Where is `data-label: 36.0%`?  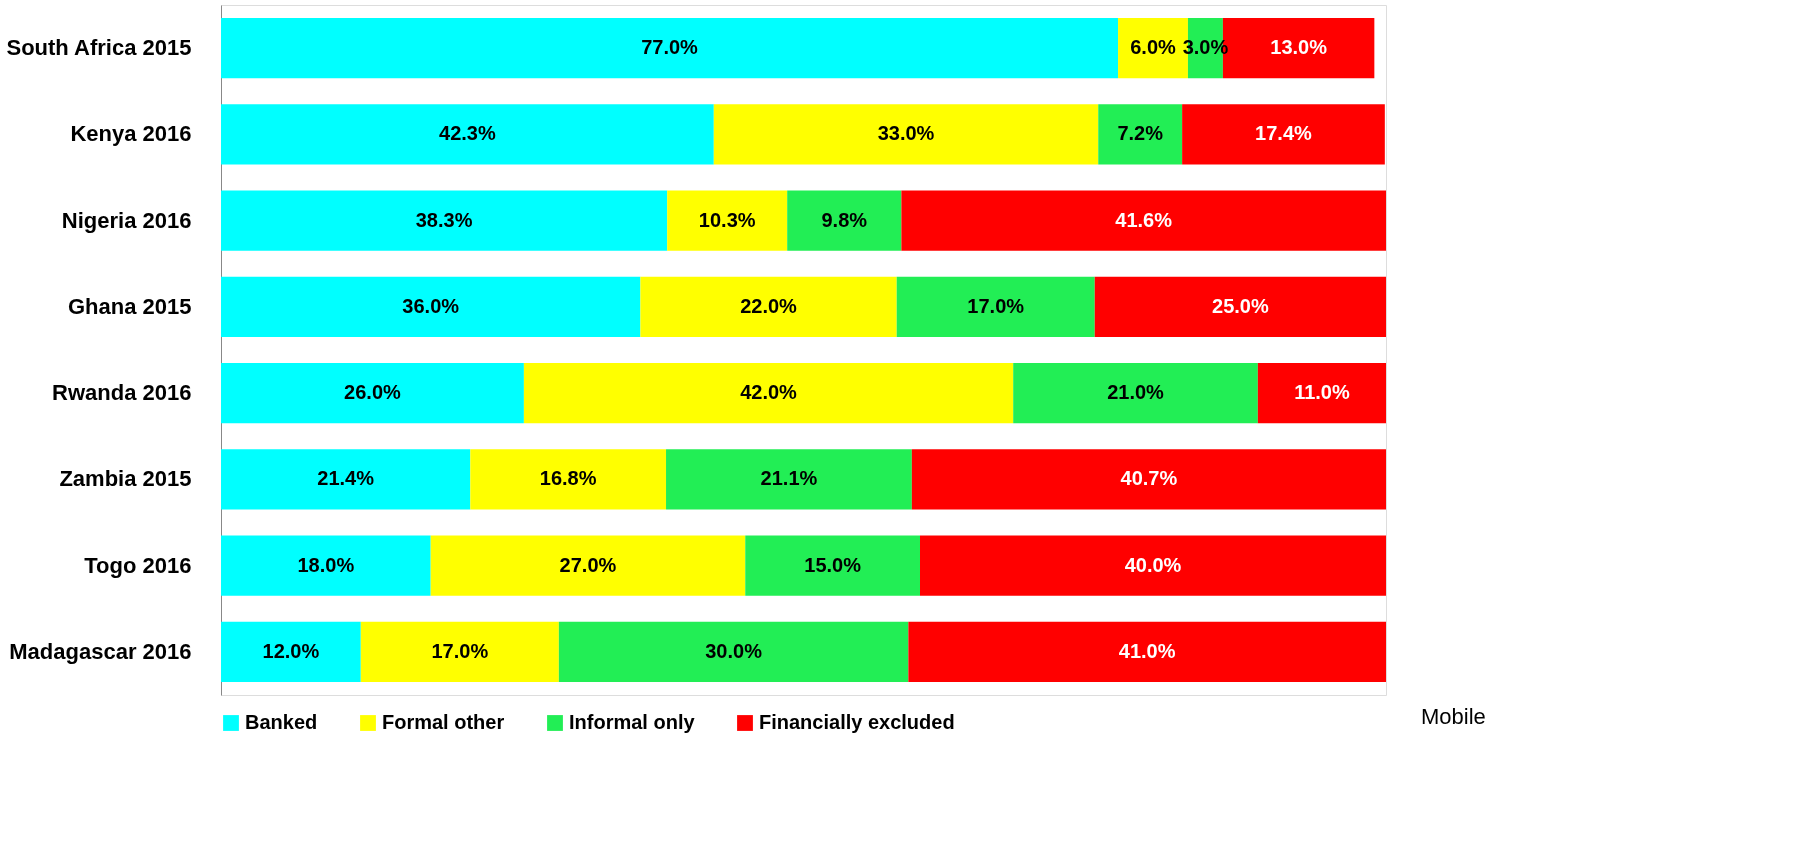 data-label: 36.0% is located at coordinates (431, 305).